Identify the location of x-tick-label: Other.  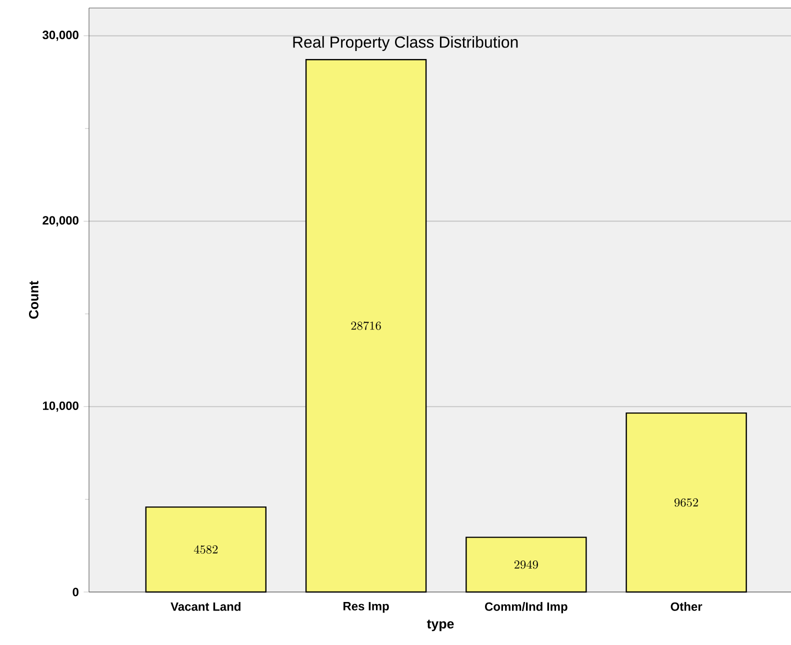
(686, 606).